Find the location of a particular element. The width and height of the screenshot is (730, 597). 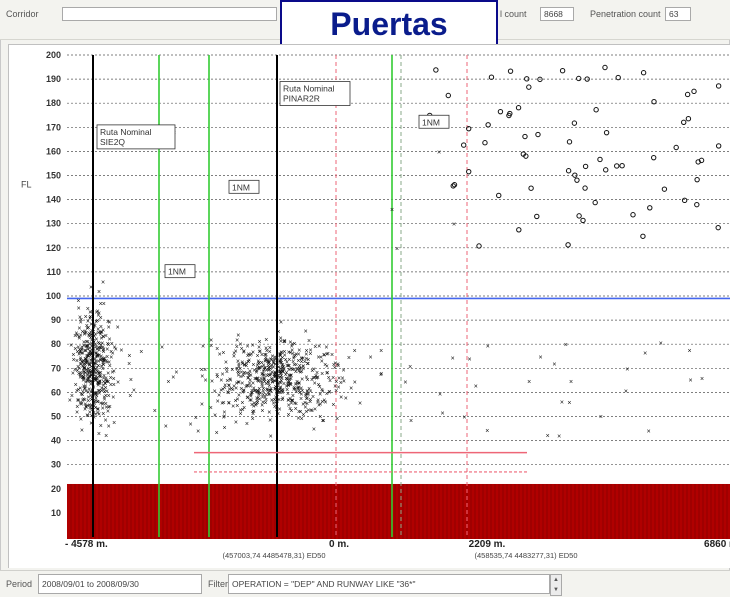

period-field: 2008/09/01 to 2008/09/30 is located at coordinates (120, 584).